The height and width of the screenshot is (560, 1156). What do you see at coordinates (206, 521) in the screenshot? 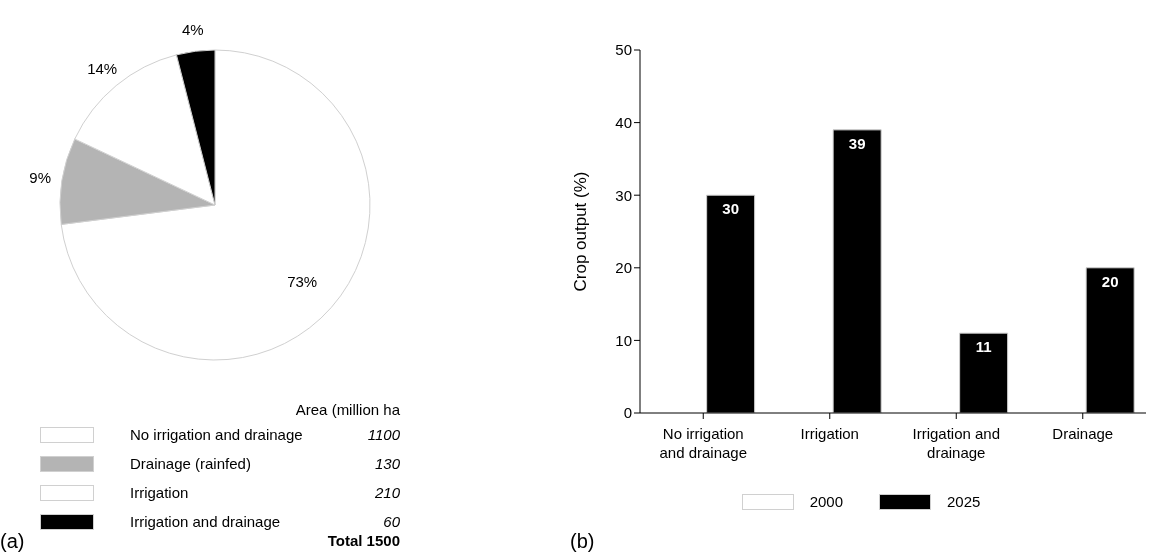
I see `legend-label: Irrigation and drainage` at bounding box center [206, 521].